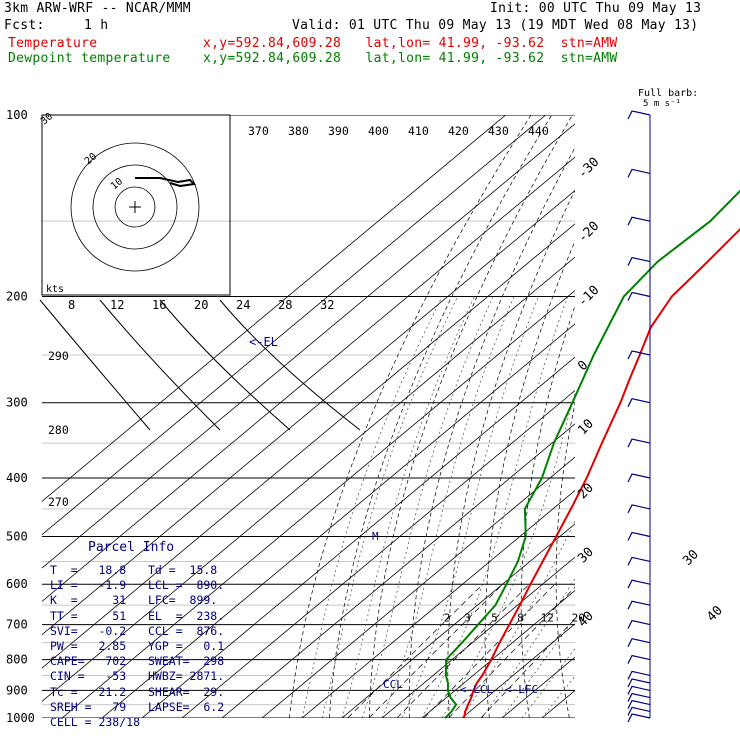 The width and height of the screenshot is (740, 740). Describe the element at coordinates (47, 119) in the screenshot. I see `hodograph-ring-label-30: 30` at that location.